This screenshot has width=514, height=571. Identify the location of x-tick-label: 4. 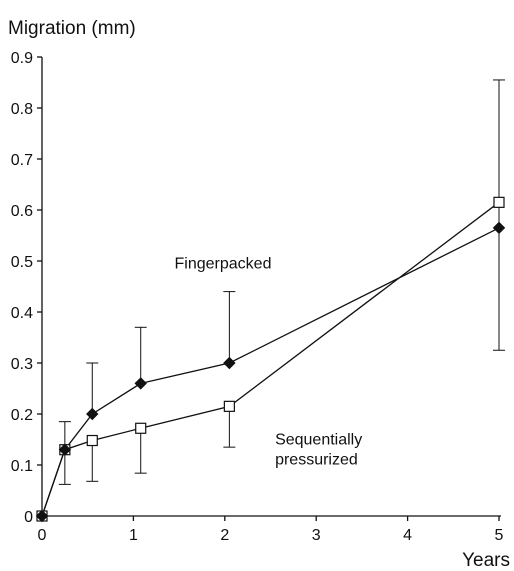
(407, 535).